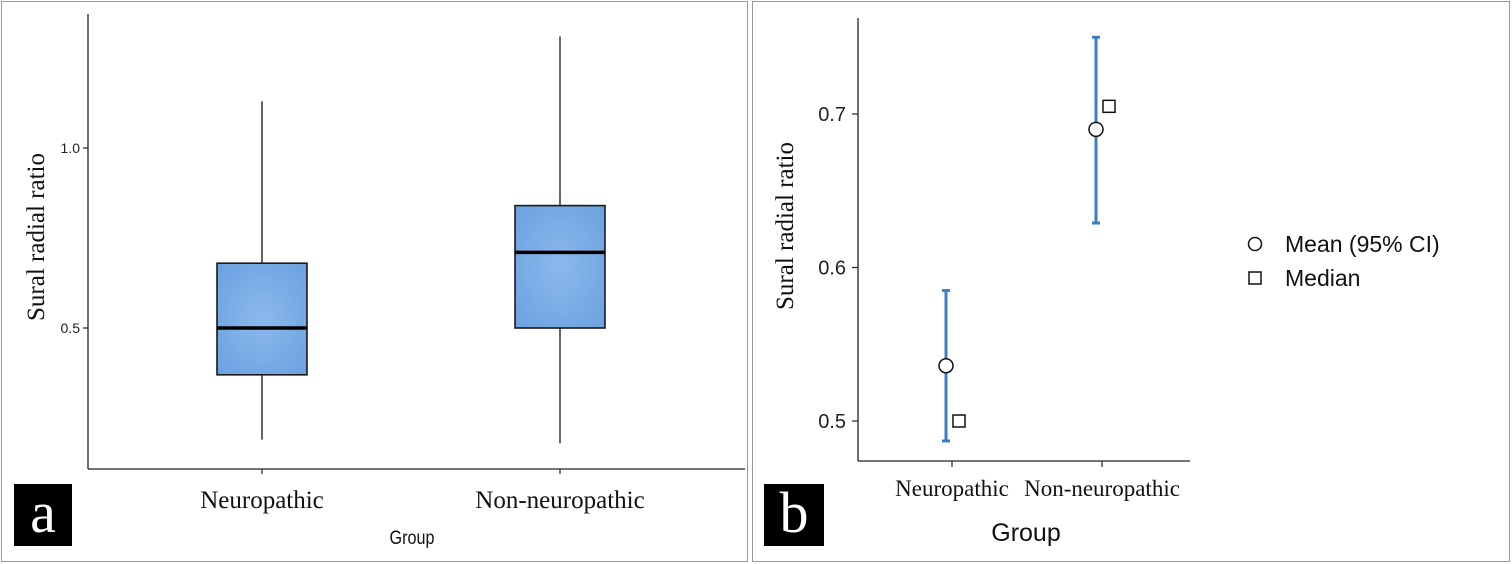 The height and width of the screenshot is (564, 1512). What do you see at coordinates (1362, 244) in the screenshot?
I see `legend-mean-label: Mean (95% CI)` at bounding box center [1362, 244].